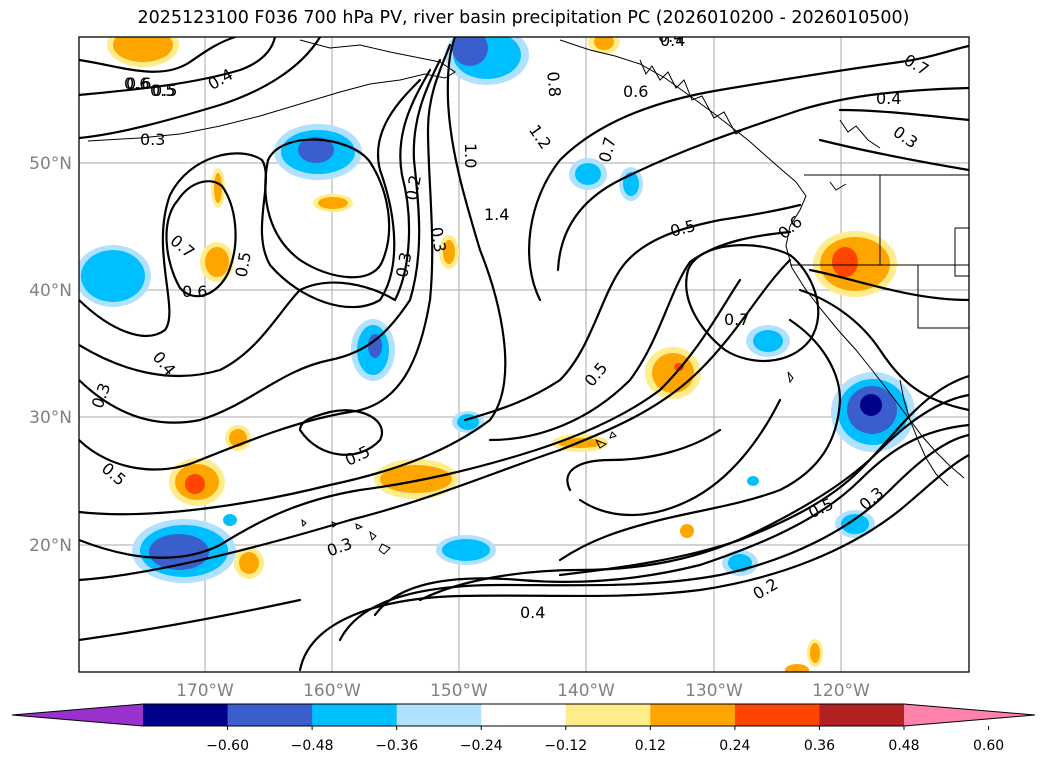 This screenshot has height=765, width=1047. What do you see at coordinates (903, 746) in the screenshot?
I see `colorbar-label: 0.48` at bounding box center [903, 746].